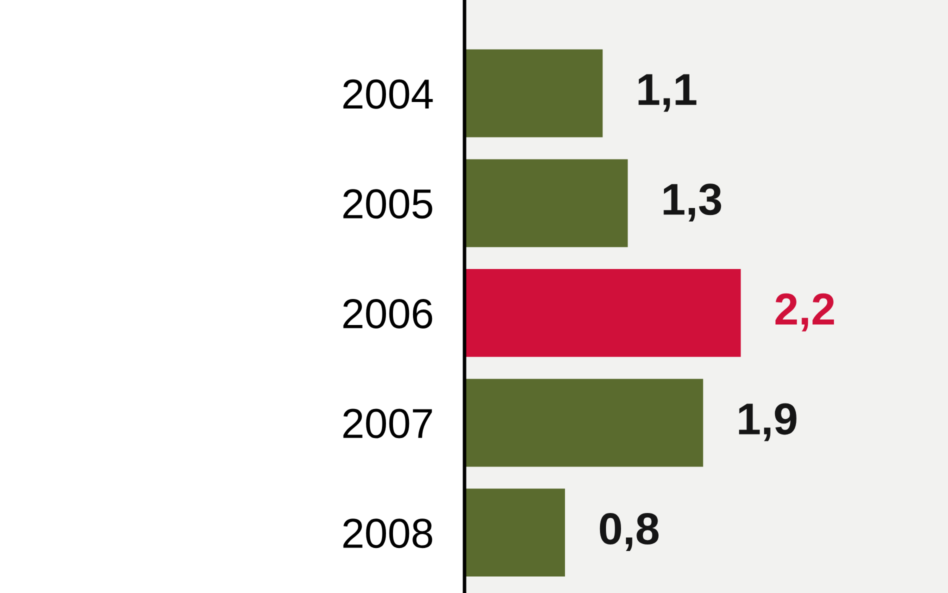  What do you see at coordinates (387, 533) in the screenshot?
I see `y-tick-label: 2008` at bounding box center [387, 533].